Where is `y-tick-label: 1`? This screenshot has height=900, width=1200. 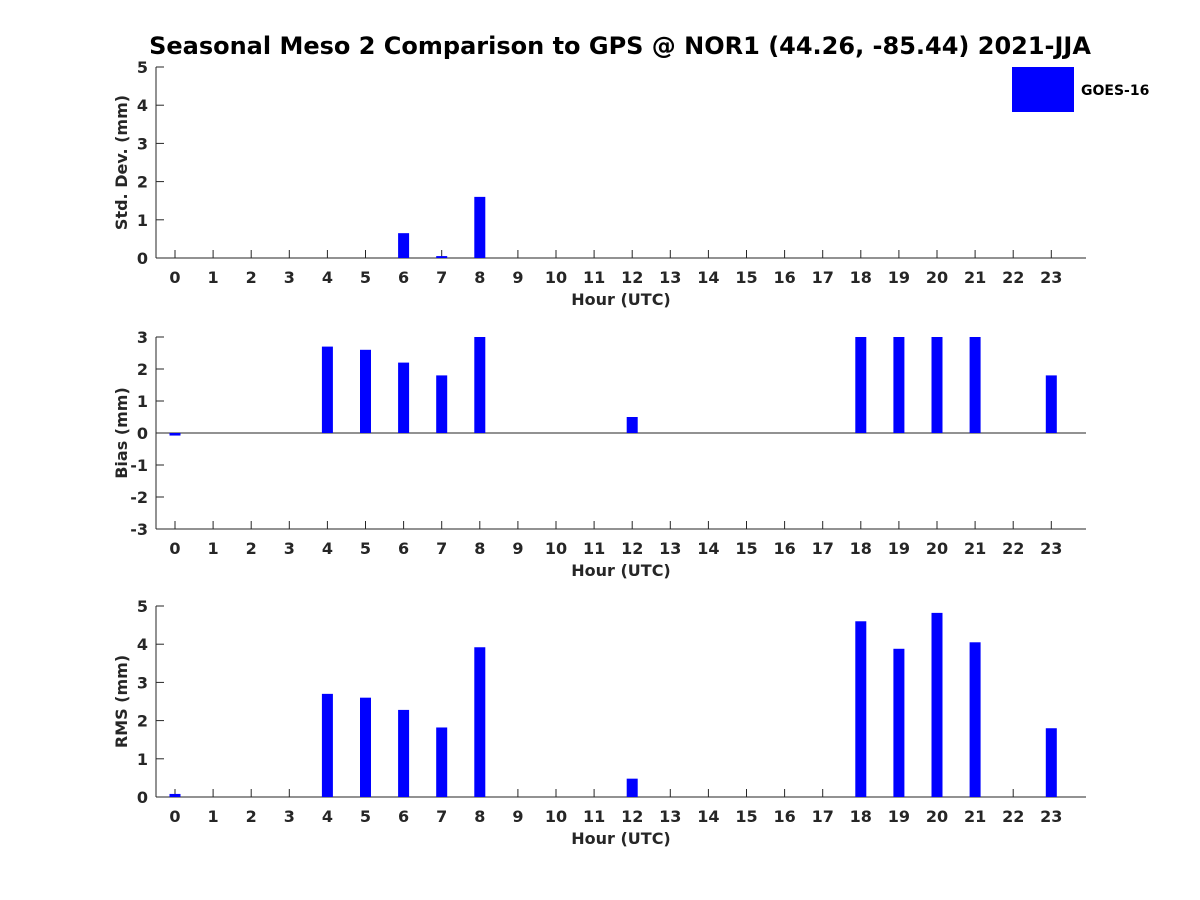
y-tick-label: 1 is located at coordinates (142, 759).